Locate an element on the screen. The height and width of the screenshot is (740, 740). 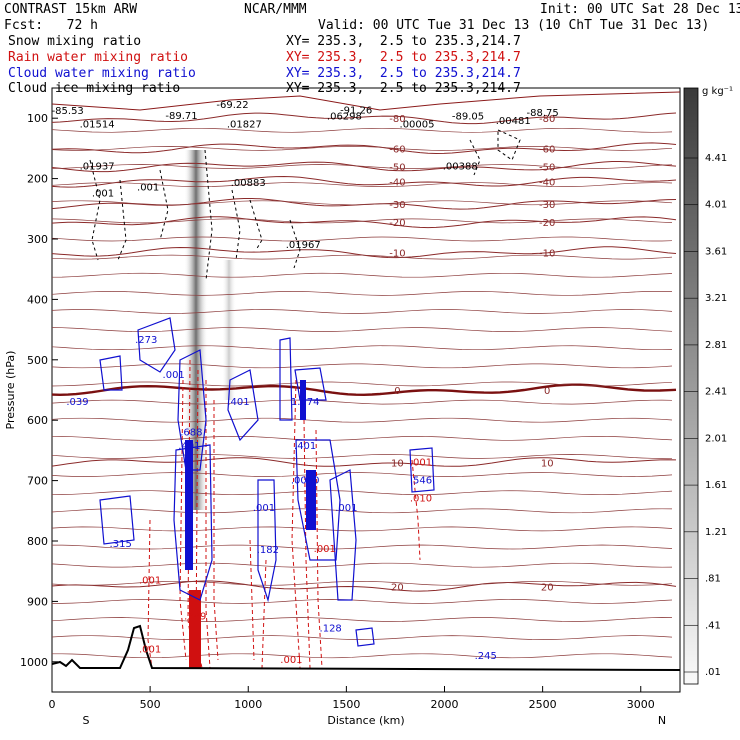
model-title: CONTRAST 15km ARW is located at coordinates (71, 9).